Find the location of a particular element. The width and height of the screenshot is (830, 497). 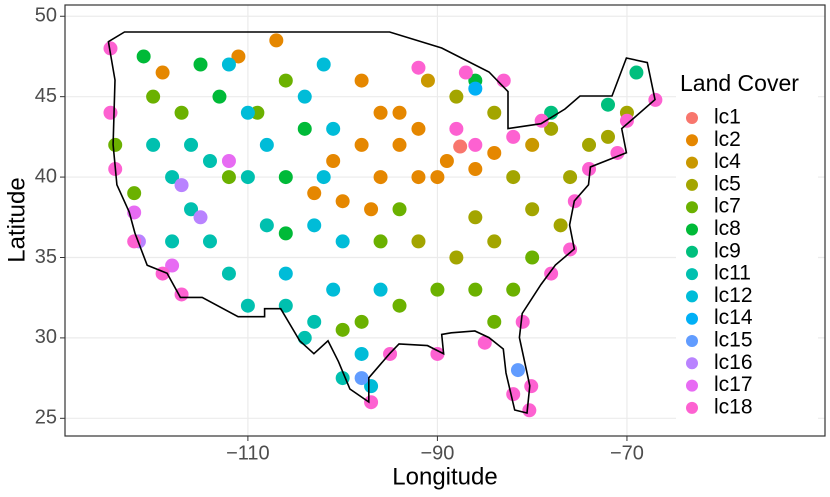

legend-label: lc18 is located at coordinates (733, 406).